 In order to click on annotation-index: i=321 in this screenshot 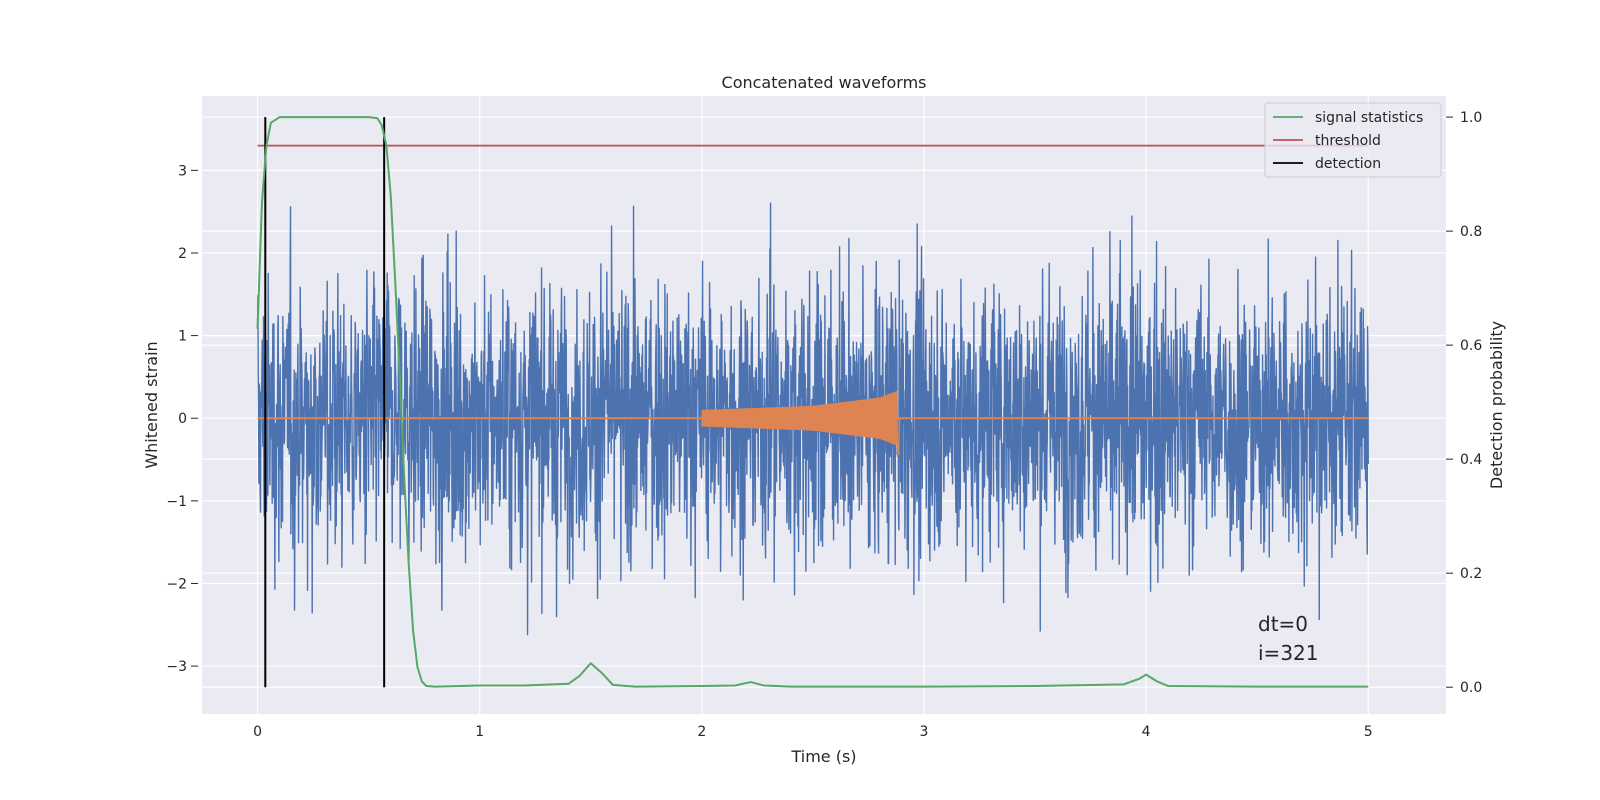, I will do `click(1288, 653)`.